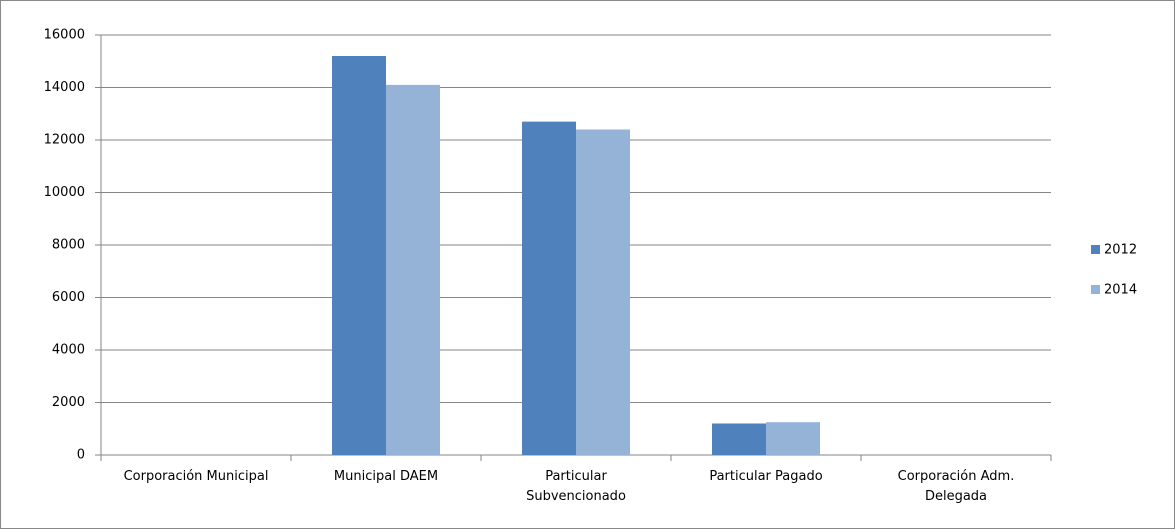  I want to click on x-tick-label: Municipal DAEM, so click(386, 476).